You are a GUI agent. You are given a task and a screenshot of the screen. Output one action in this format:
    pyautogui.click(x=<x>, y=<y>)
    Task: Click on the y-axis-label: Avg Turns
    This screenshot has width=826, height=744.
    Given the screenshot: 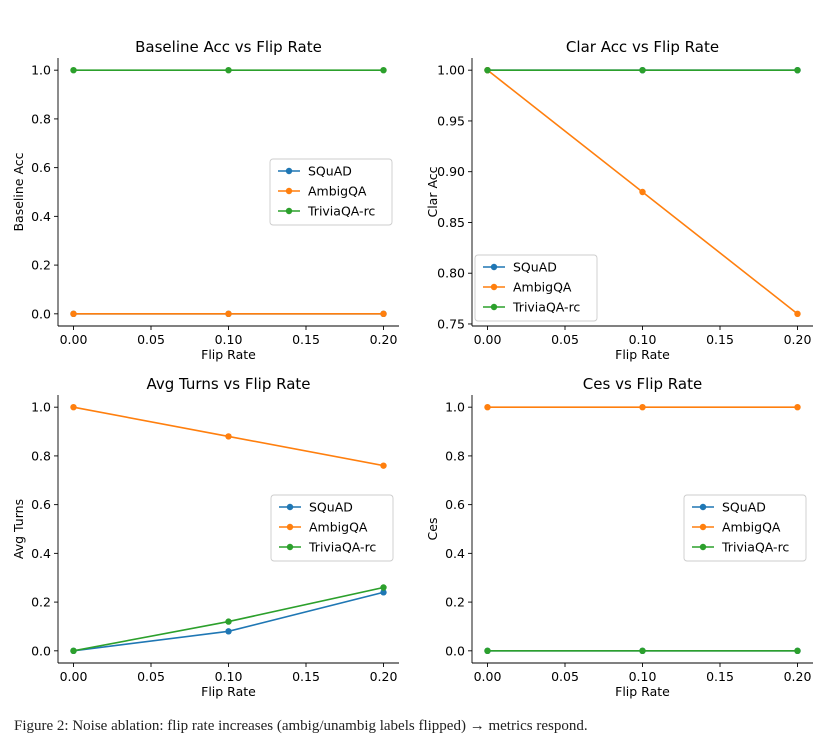 What is the action you would take?
    pyautogui.click(x=18, y=529)
    